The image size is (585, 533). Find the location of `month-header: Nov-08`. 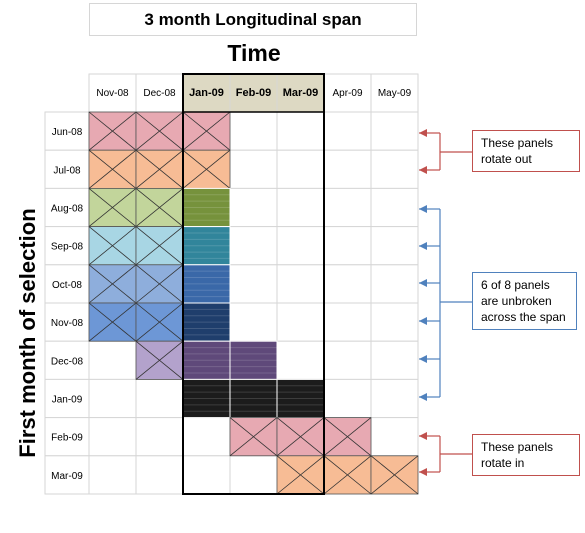

month-header: Nov-08 is located at coordinates (112, 93).